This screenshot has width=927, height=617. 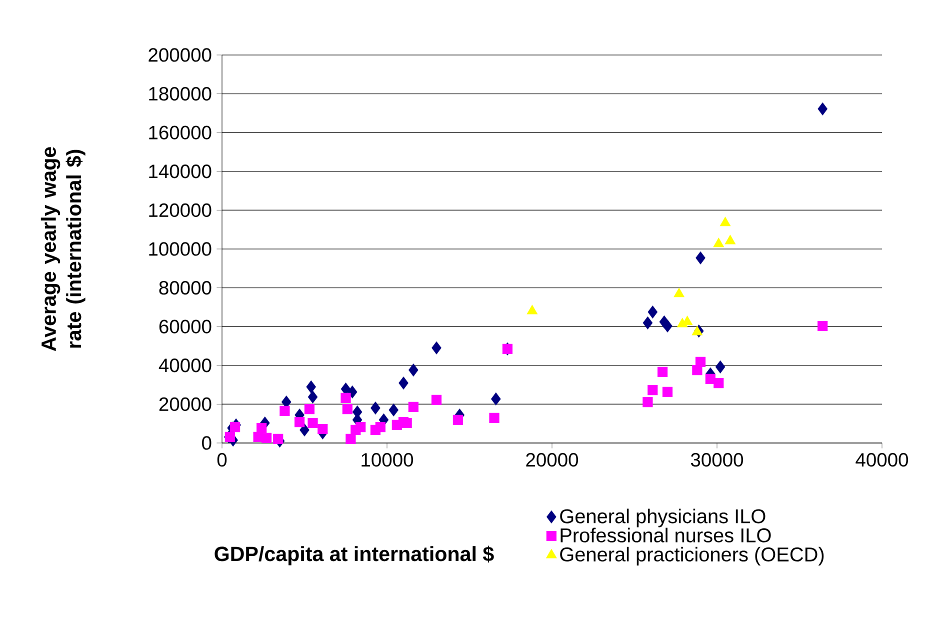 What do you see at coordinates (180, 133) in the screenshot?
I see `y-tick-label: 160000` at bounding box center [180, 133].